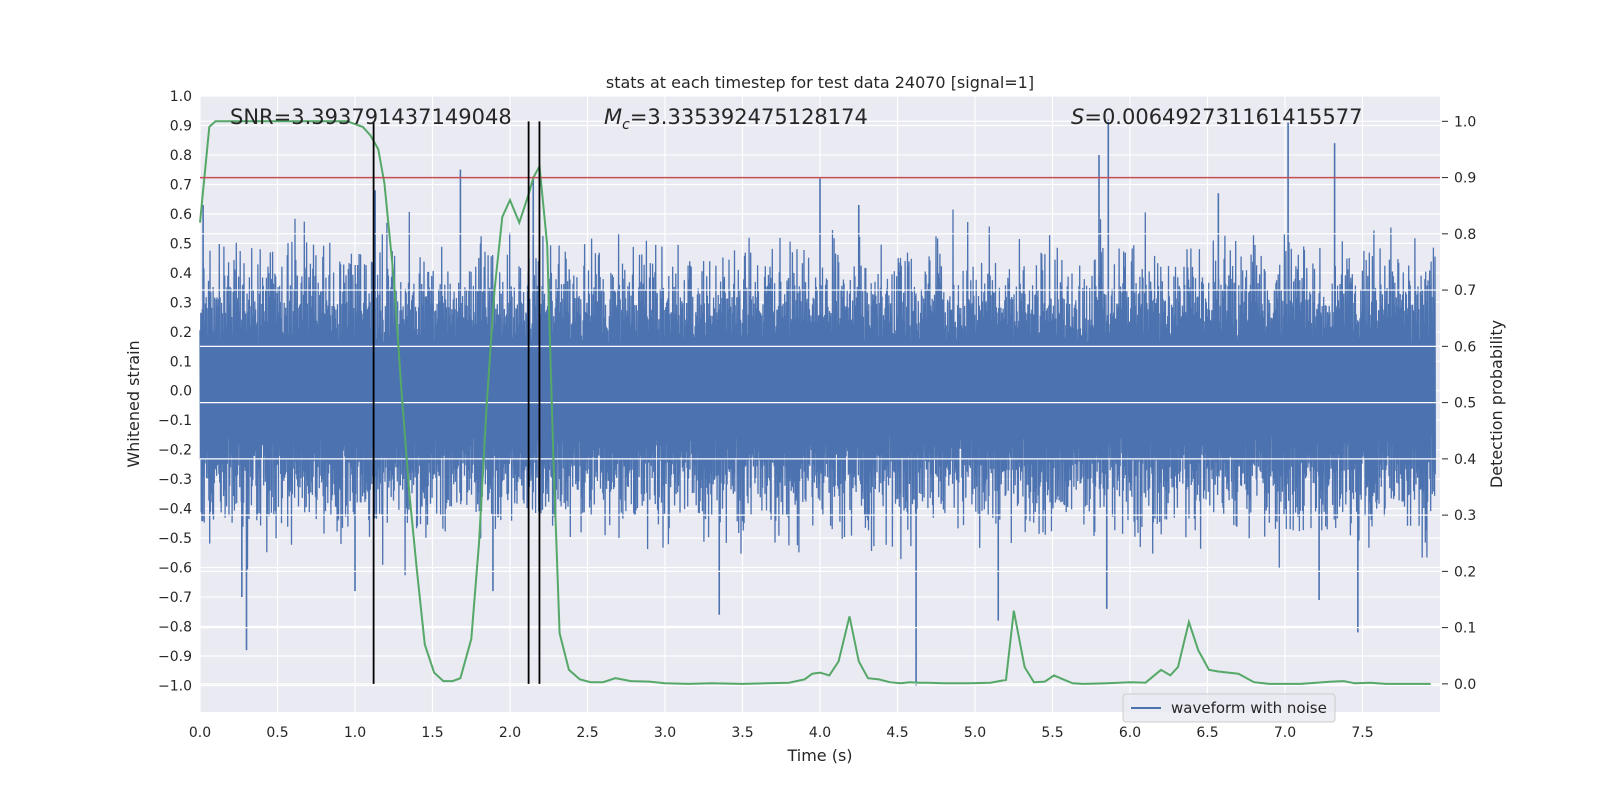 The width and height of the screenshot is (1600, 804). What do you see at coordinates (1465, 516) in the screenshot?
I see `y2-tick-label: 0.3` at bounding box center [1465, 516].